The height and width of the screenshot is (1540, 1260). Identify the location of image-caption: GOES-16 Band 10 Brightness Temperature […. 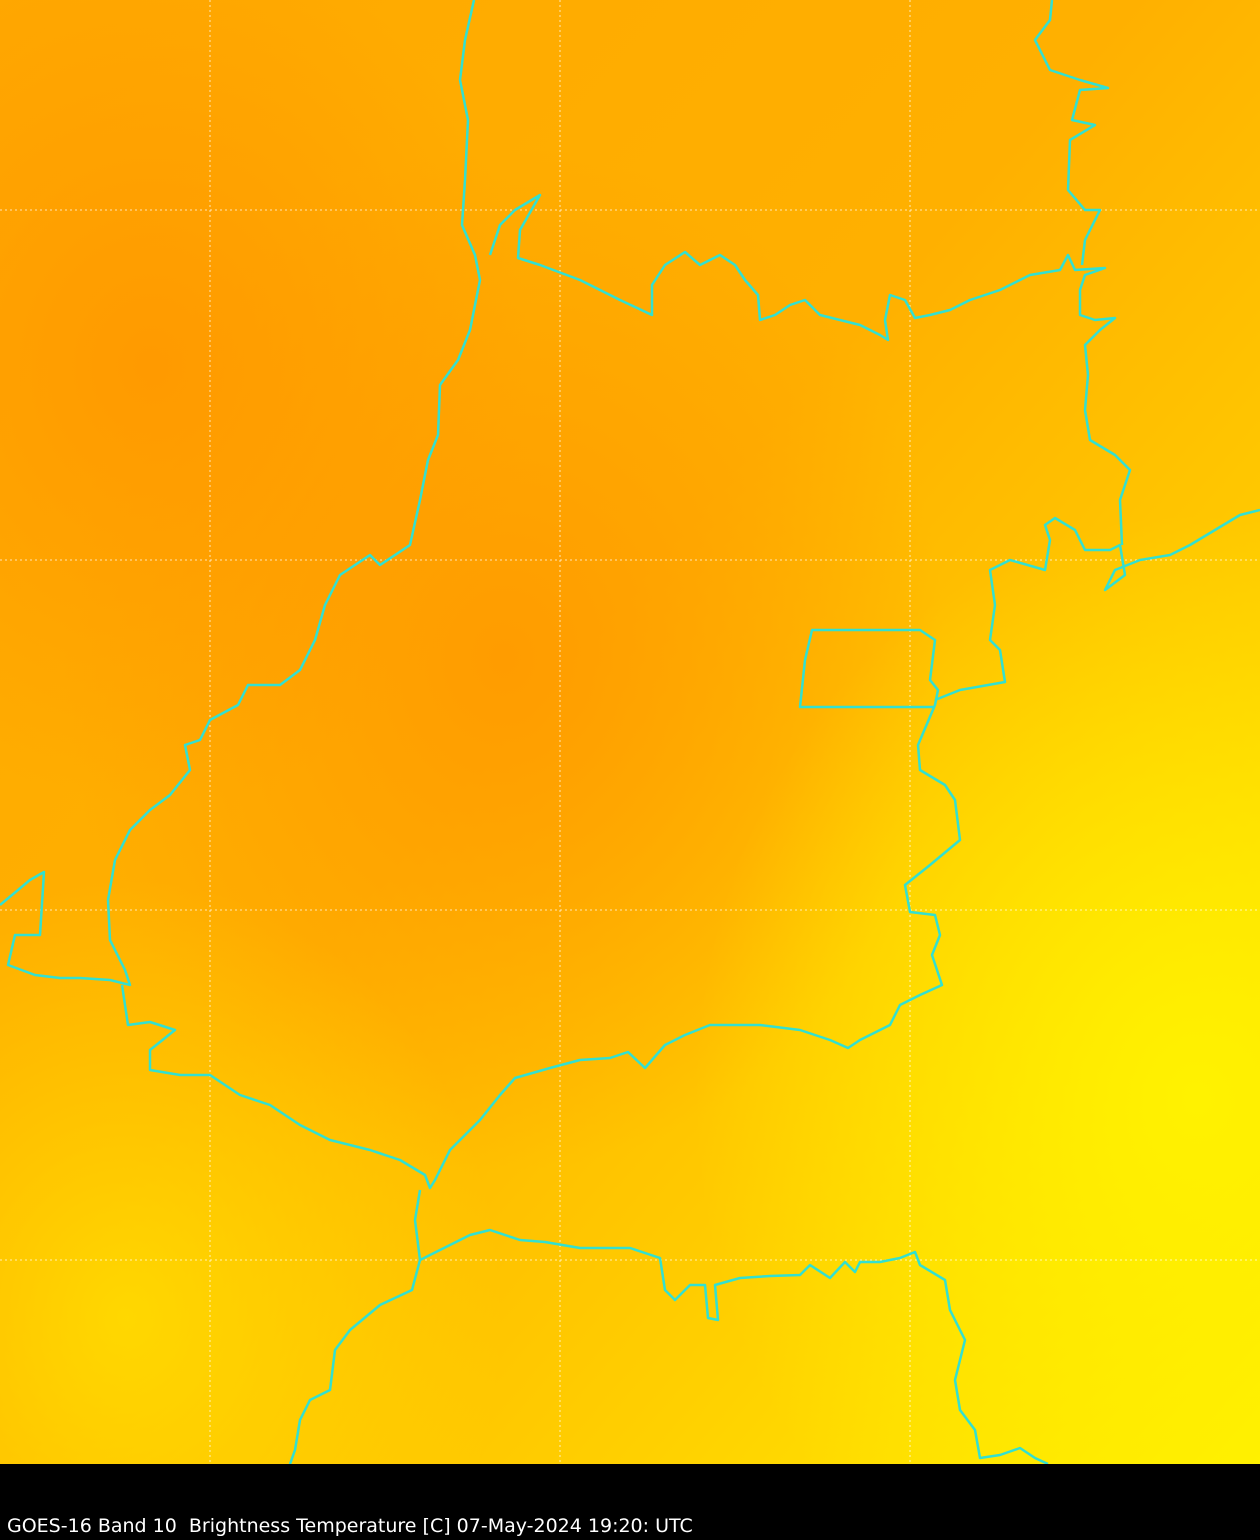
(350, 1526).